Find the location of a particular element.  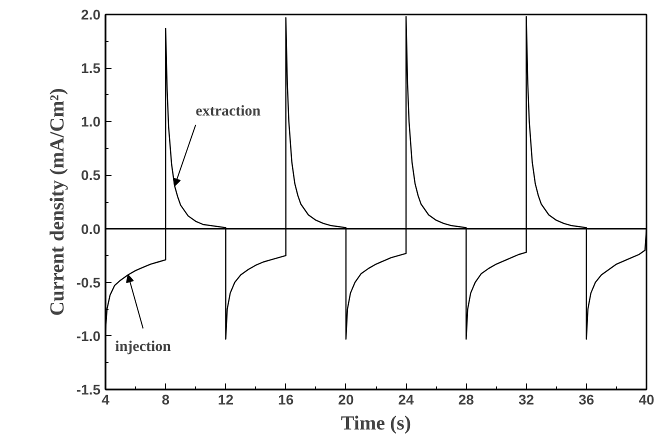

x-tick-label: 40 is located at coordinates (646, 400).